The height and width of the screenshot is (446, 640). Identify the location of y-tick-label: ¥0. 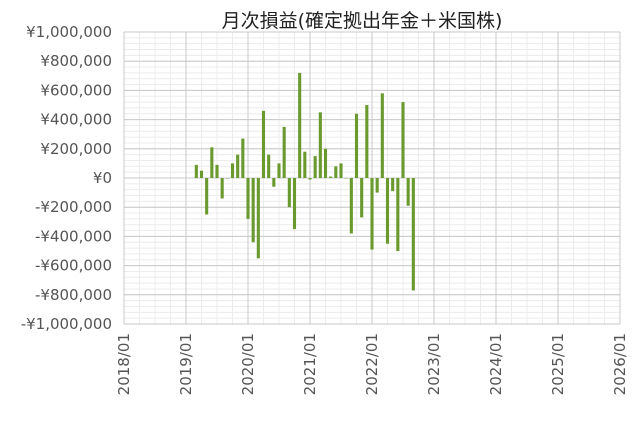
(102, 178).